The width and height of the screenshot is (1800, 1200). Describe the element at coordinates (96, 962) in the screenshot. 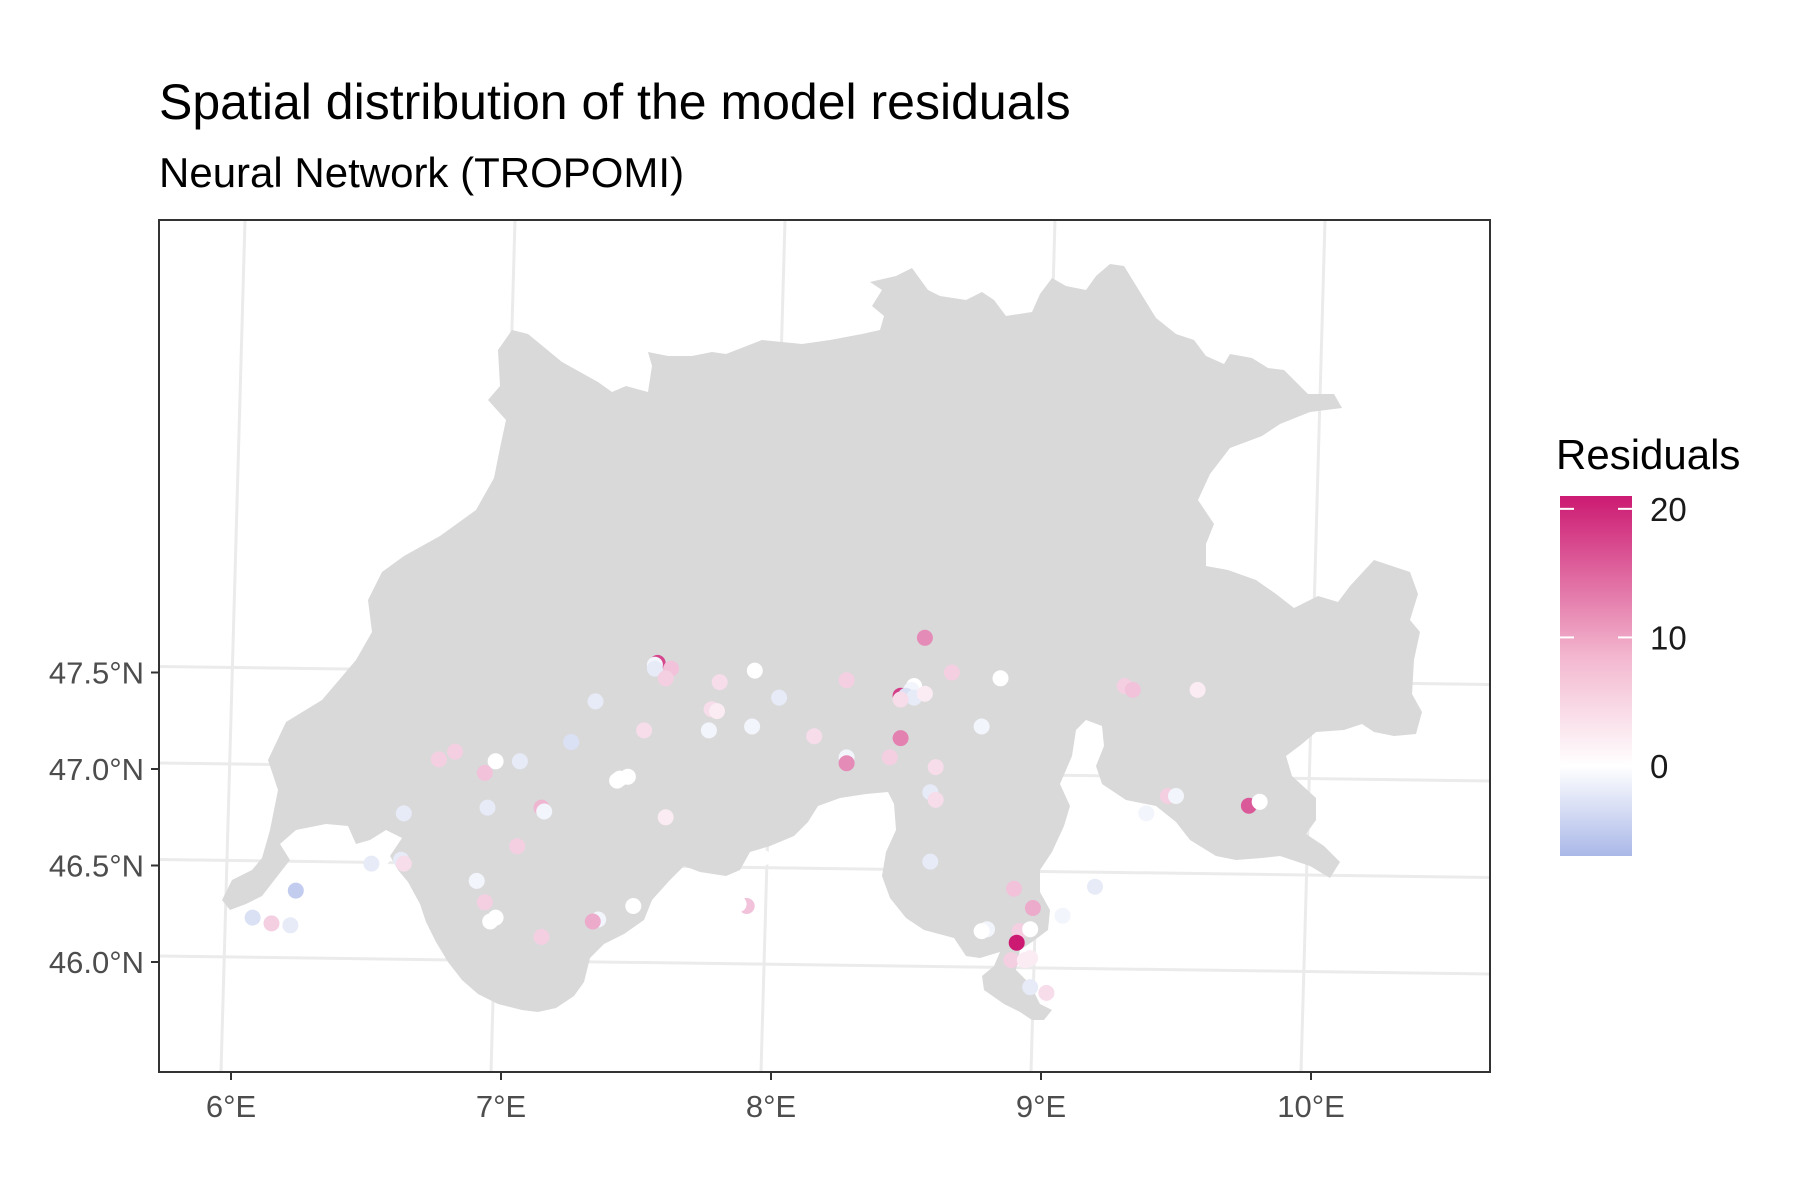

I see `y-tick-label-0: 46.0°N` at that location.